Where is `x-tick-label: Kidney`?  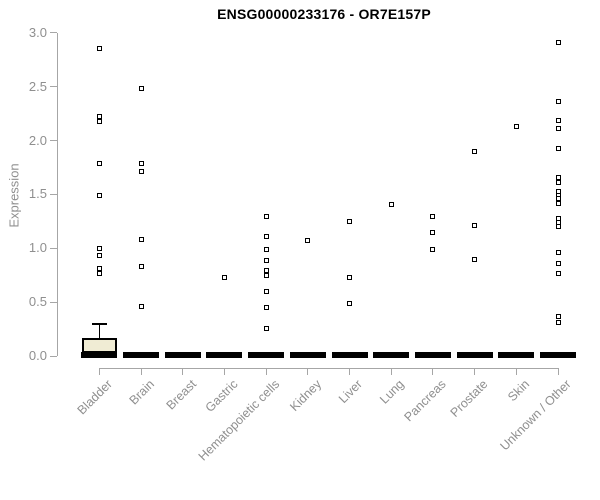
x-tick-label: Kidney is located at coordinates (305, 395).